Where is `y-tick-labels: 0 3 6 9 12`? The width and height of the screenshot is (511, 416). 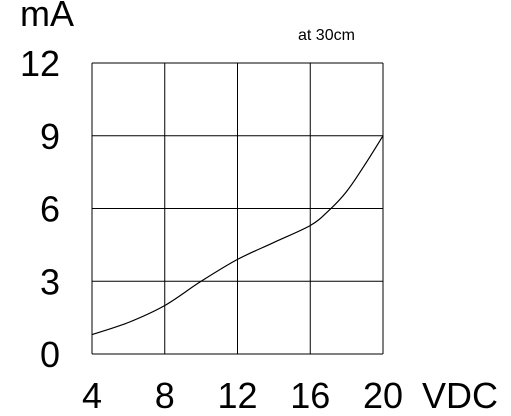 y-tick-labels: 0 3 6 9 12 is located at coordinates (40, 209).